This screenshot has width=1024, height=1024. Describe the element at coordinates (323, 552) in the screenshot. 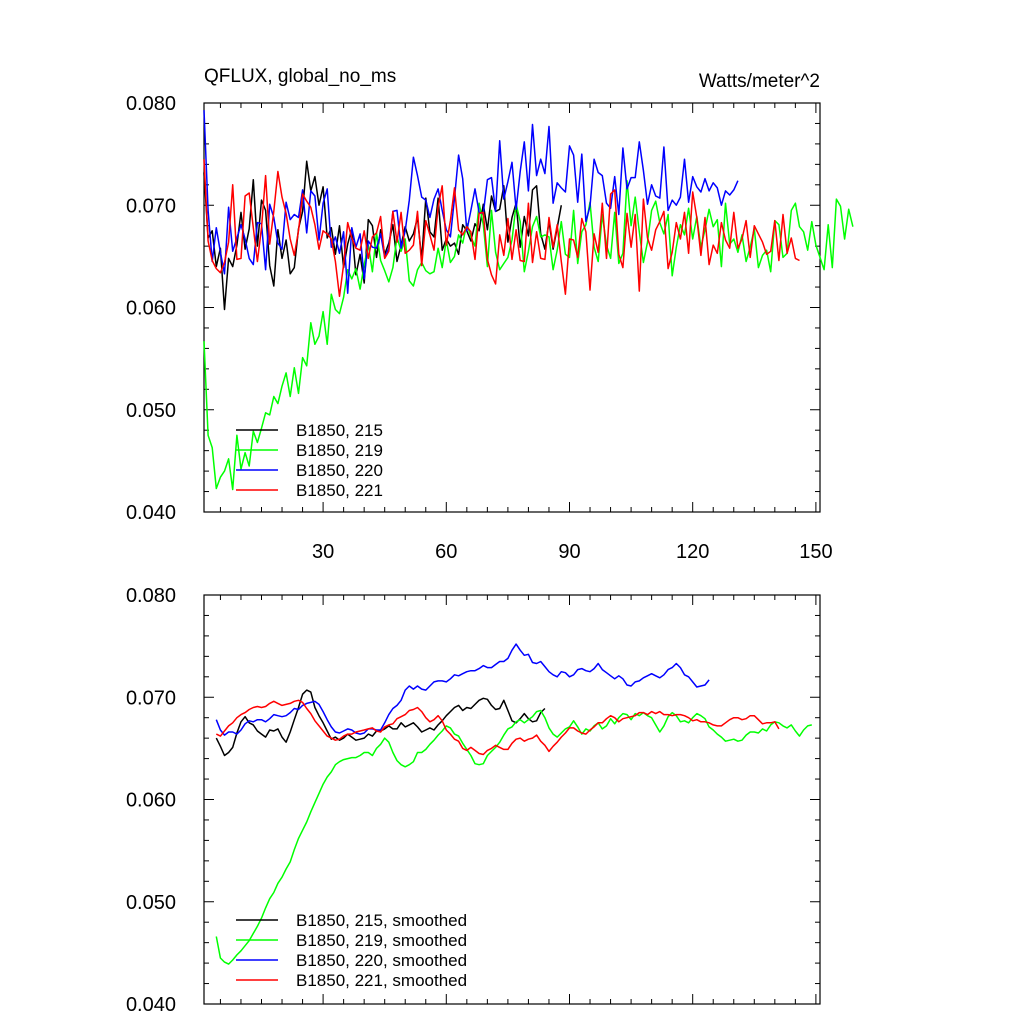

I see `x-tick-label: 30` at that location.